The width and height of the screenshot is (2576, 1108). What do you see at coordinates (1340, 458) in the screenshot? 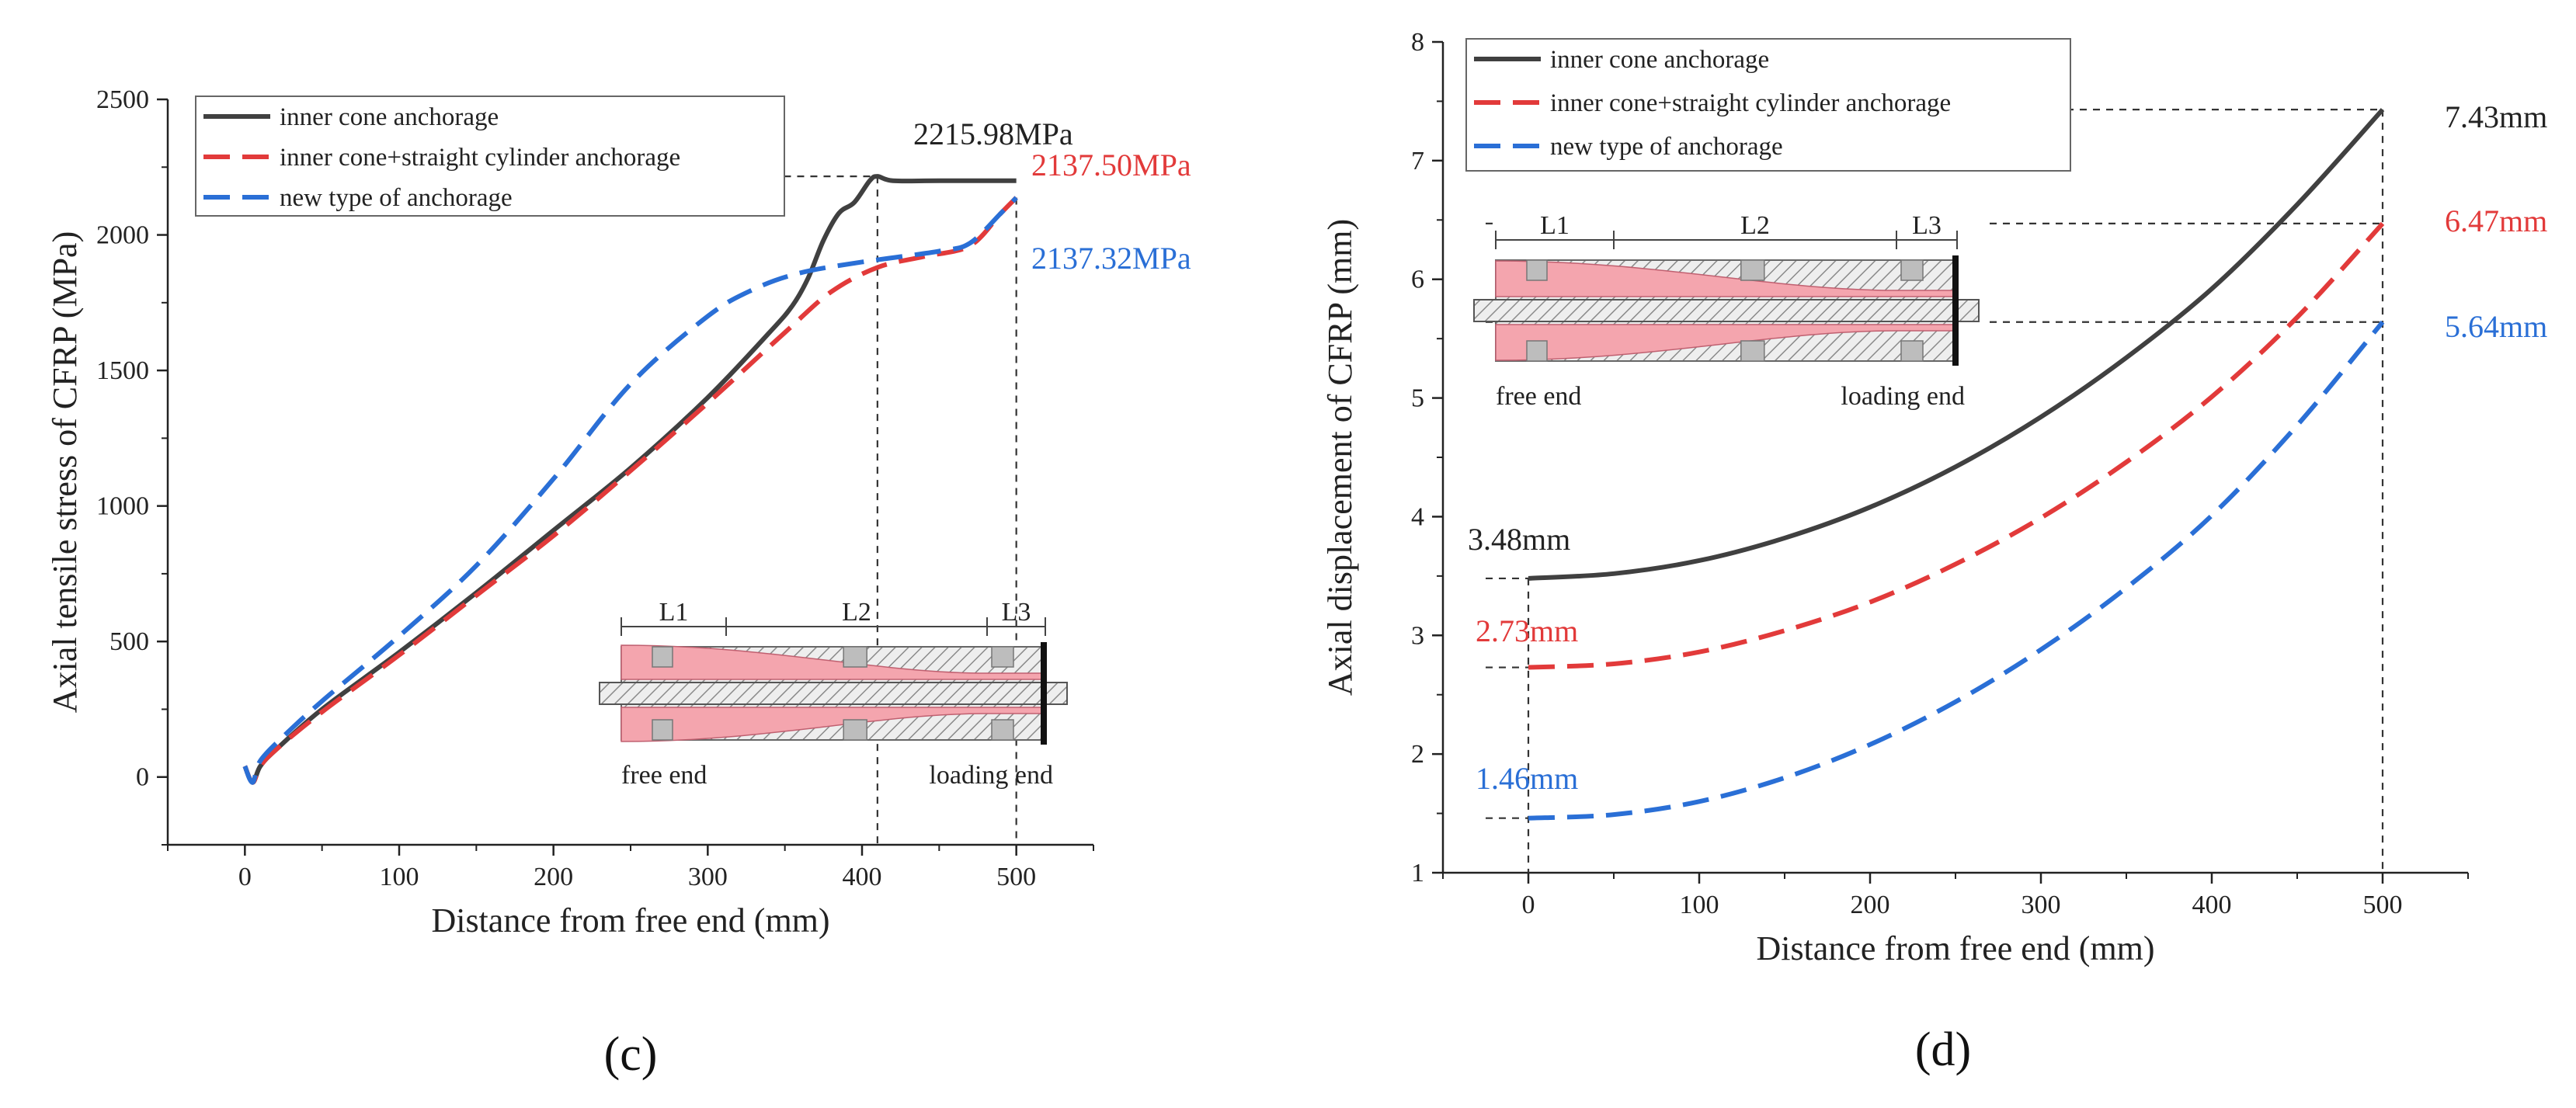
I see `y-axis-label: Axial displacement of CFRP (mm)` at bounding box center [1340, 458].